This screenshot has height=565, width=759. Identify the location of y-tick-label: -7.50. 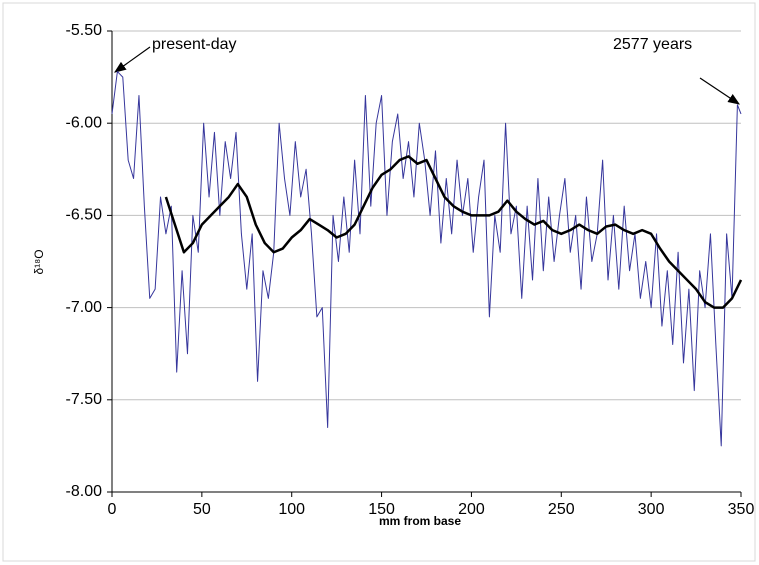
(84, 399).